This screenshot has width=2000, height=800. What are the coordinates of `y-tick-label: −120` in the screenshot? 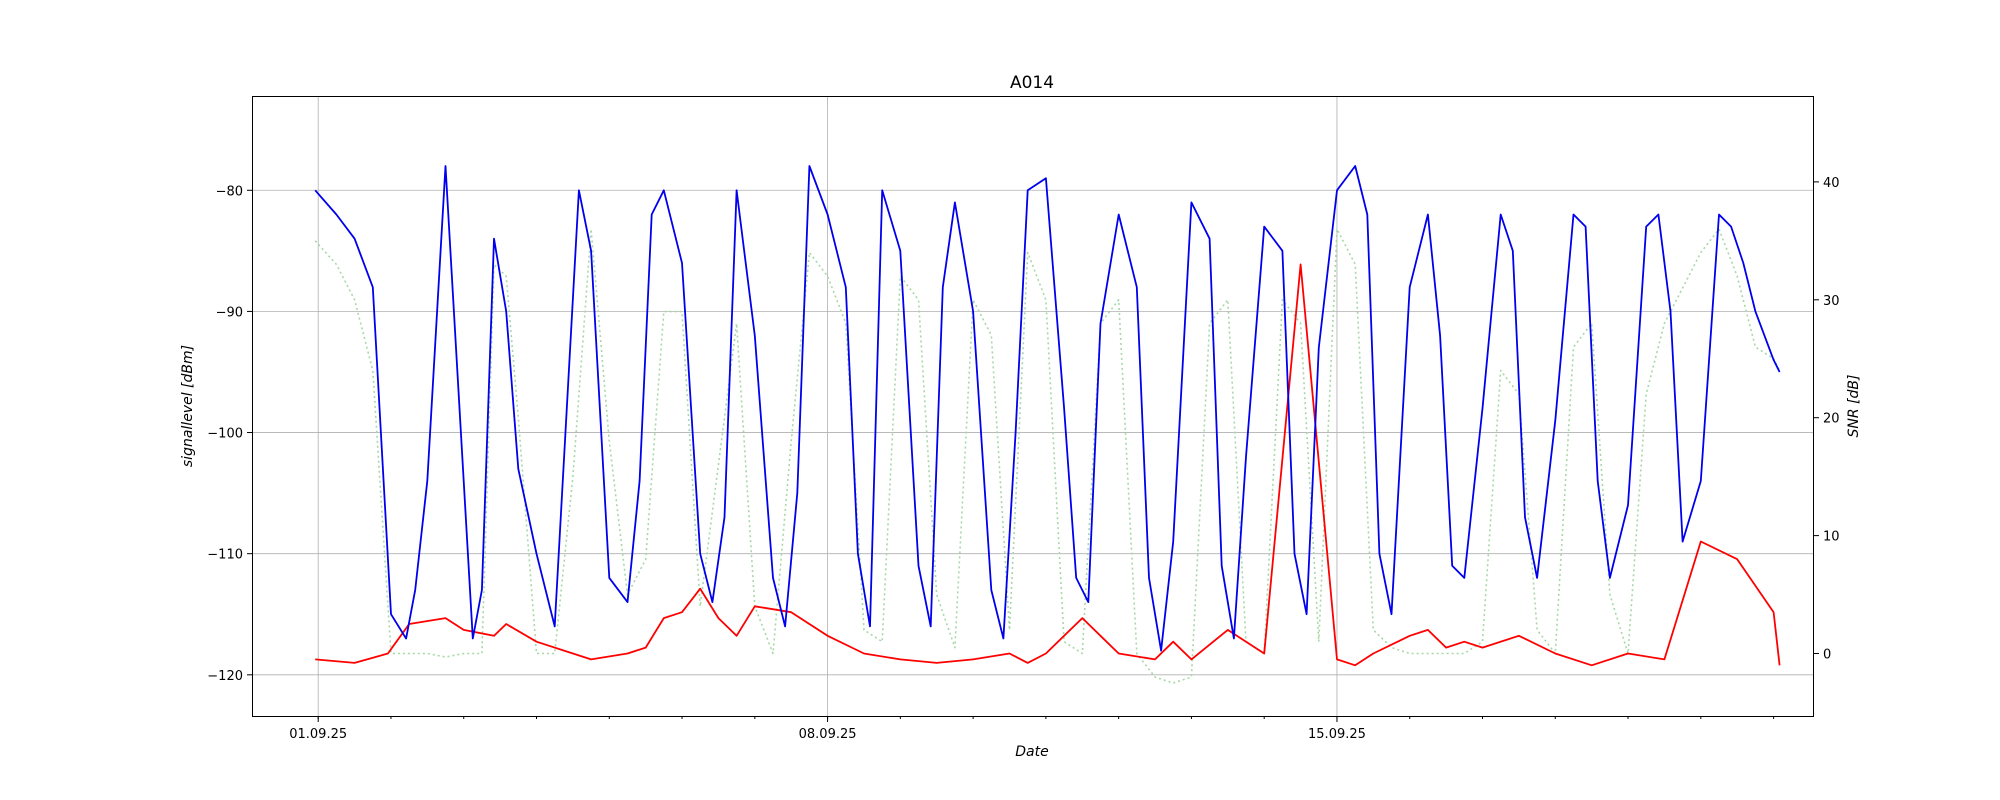 It's located at (225, 676).